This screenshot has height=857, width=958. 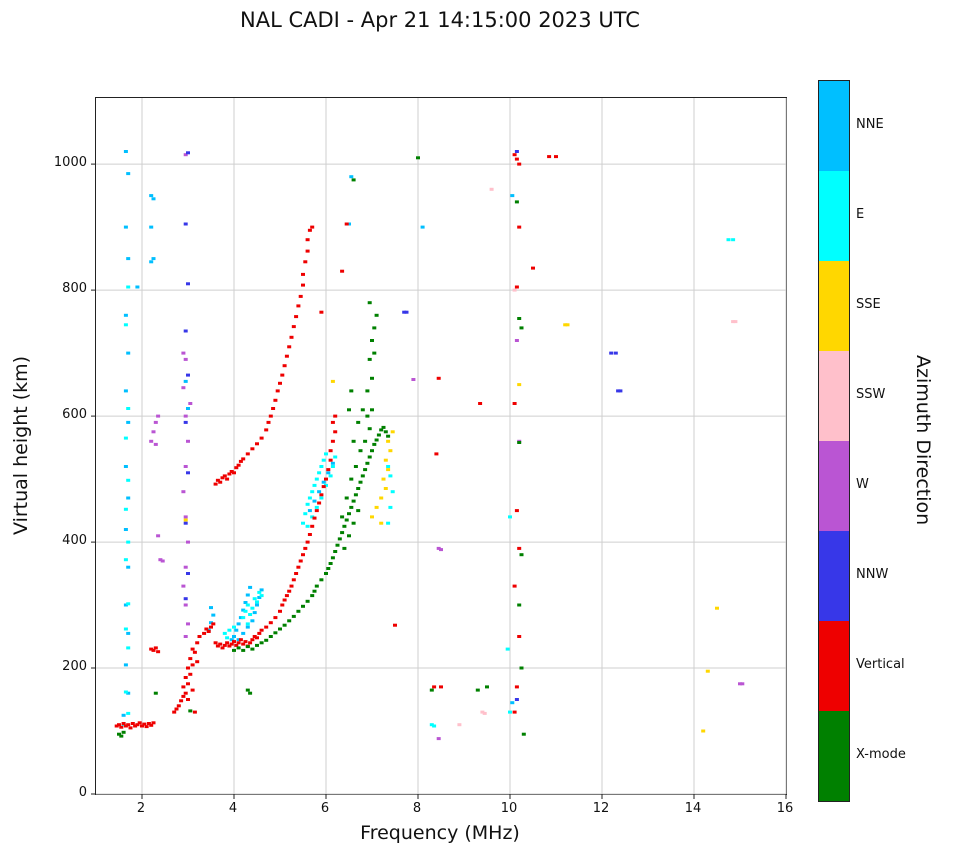 What do you see at coordinates (834, 126) in the screenshot?
I see `colorbar-segment-nne` at bounding box center [834, 126].